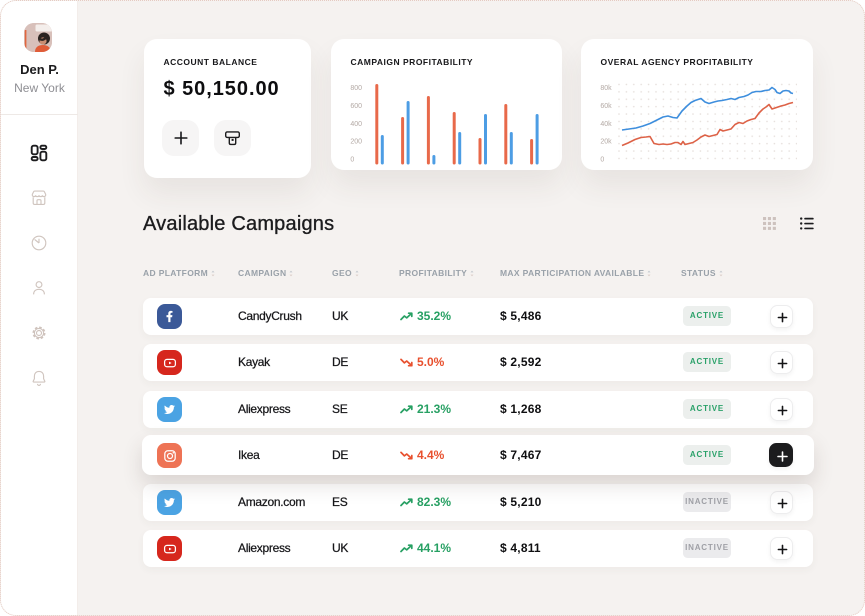  What do you see at coordinates (606, 88) in the screenshot?
I see `svg-text: 80k` at bounding box center [606, 88].